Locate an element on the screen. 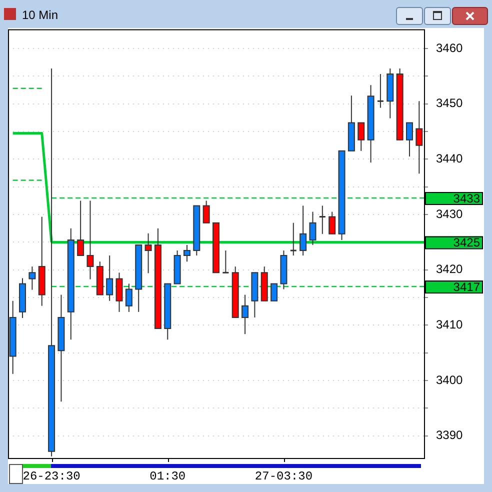 This screenshot has height=492, width=492. y-tick-label: 3410 is located at coordinates (450, 325).